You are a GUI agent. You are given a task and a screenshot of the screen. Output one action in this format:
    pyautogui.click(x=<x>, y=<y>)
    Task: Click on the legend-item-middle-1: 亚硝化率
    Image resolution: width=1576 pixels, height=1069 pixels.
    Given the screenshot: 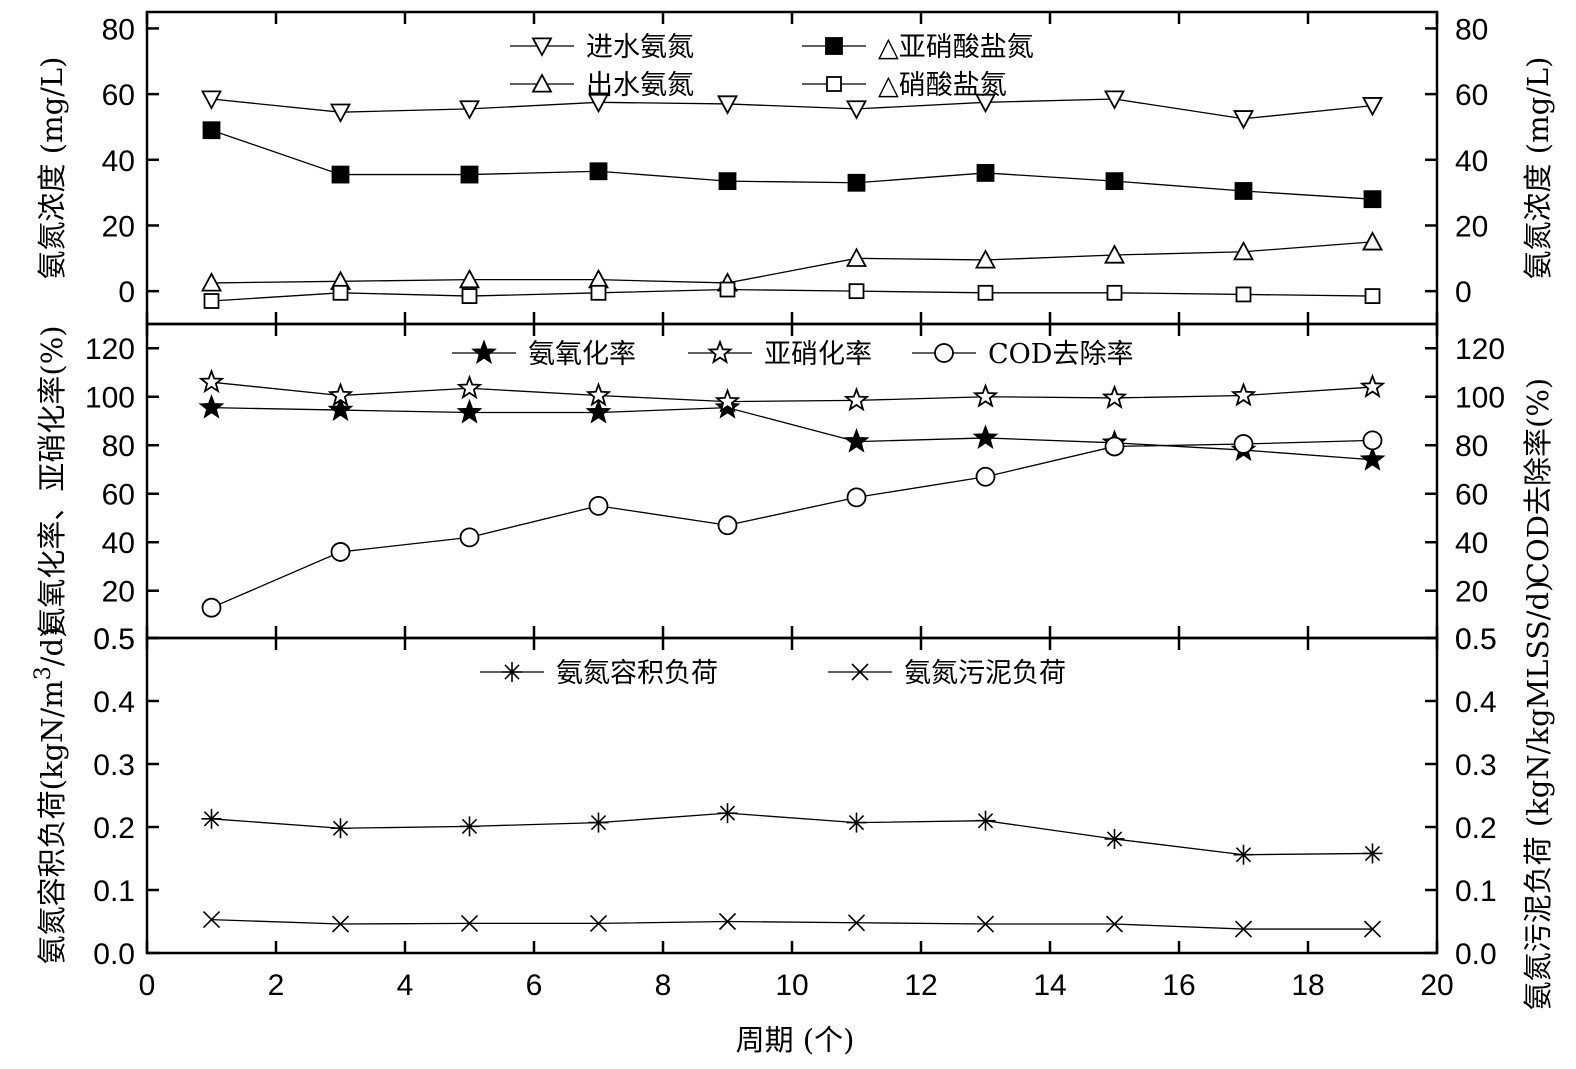 What is the action you would take?
    pyautogui.click(x=780, y=354)
    